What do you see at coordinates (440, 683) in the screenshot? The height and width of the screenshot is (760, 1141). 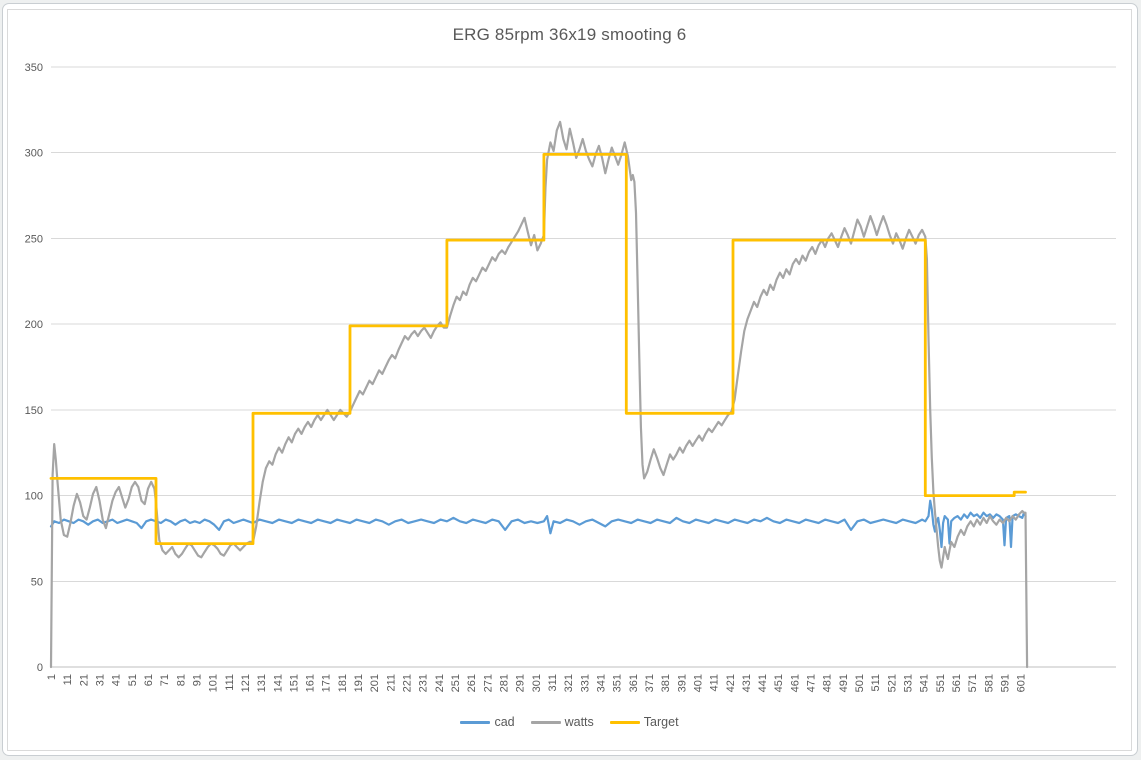 I see `x-axis-tick-label: 241` at bounding box center [440, 683].